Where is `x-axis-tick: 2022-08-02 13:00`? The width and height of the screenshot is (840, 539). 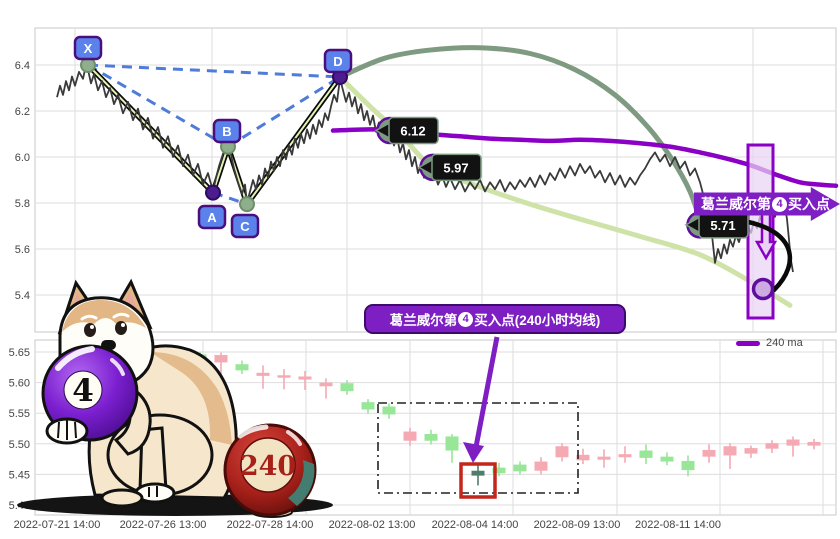 x-axis-tick: 2022-08-02 13:00 is located at coordinates (372, 525).